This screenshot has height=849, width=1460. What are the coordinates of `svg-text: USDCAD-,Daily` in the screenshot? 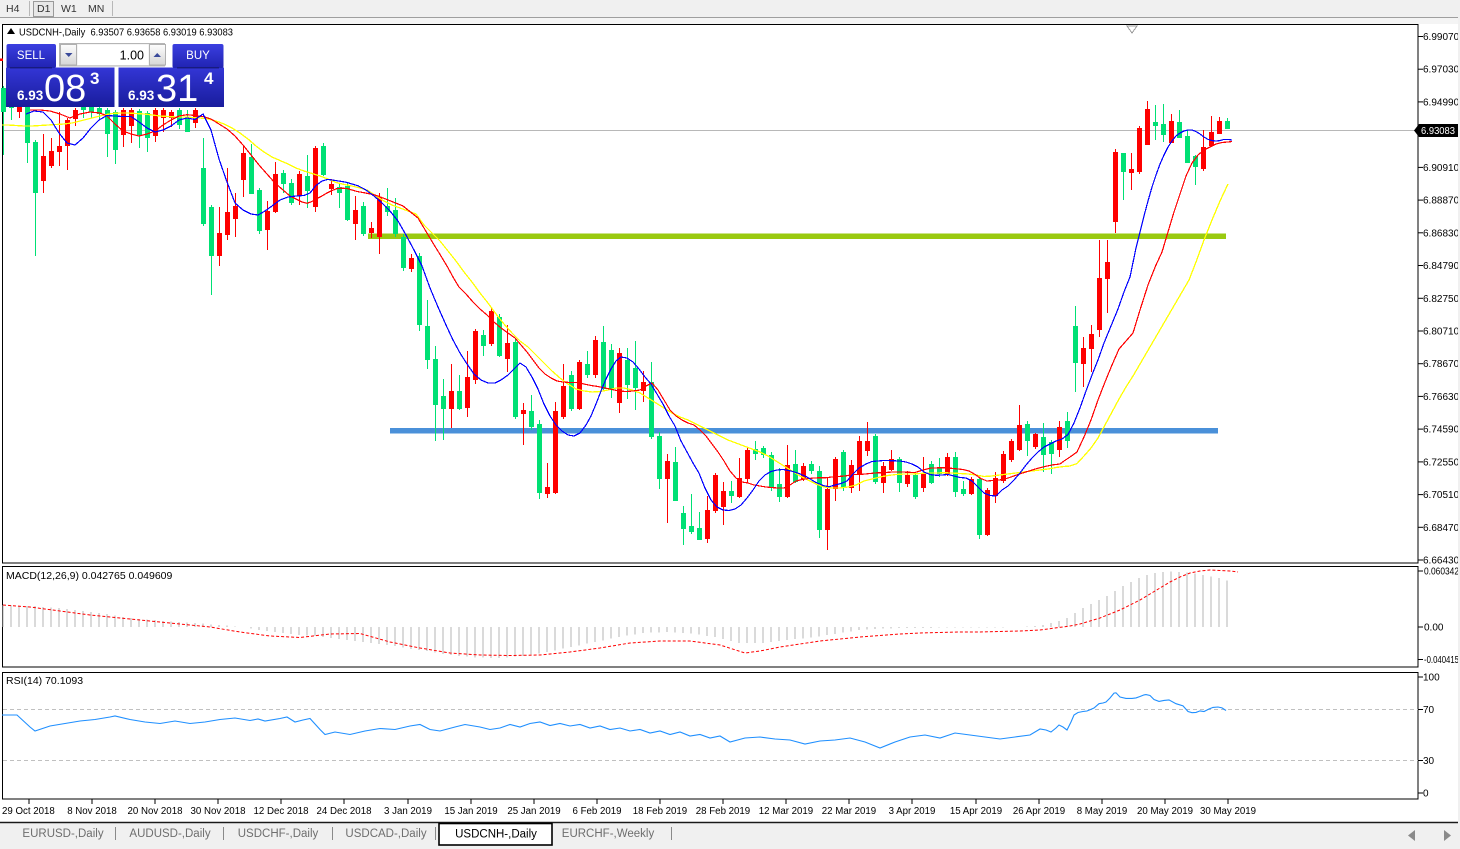 It's located at (385, 834).